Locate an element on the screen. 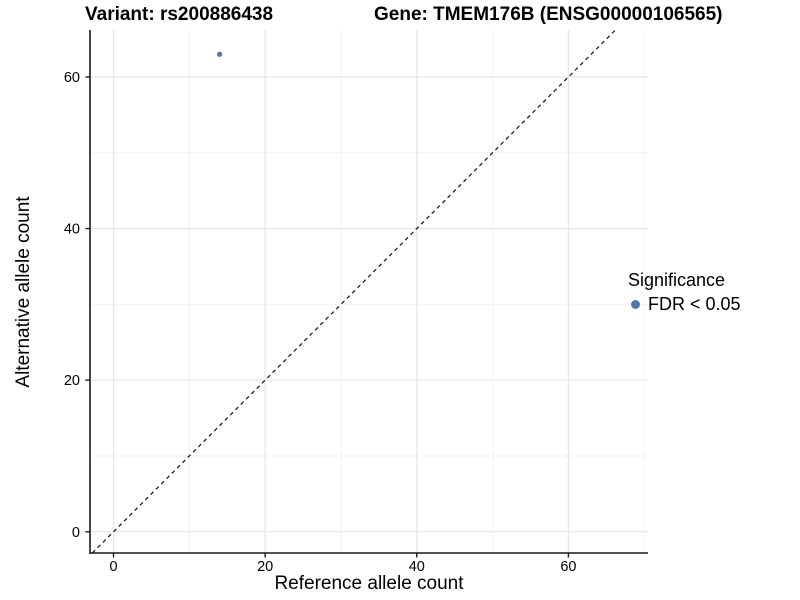 The height and width of the screenshot is (600, 800). y-axis-title: Alternative allele count is located at coordinates (23, 292).